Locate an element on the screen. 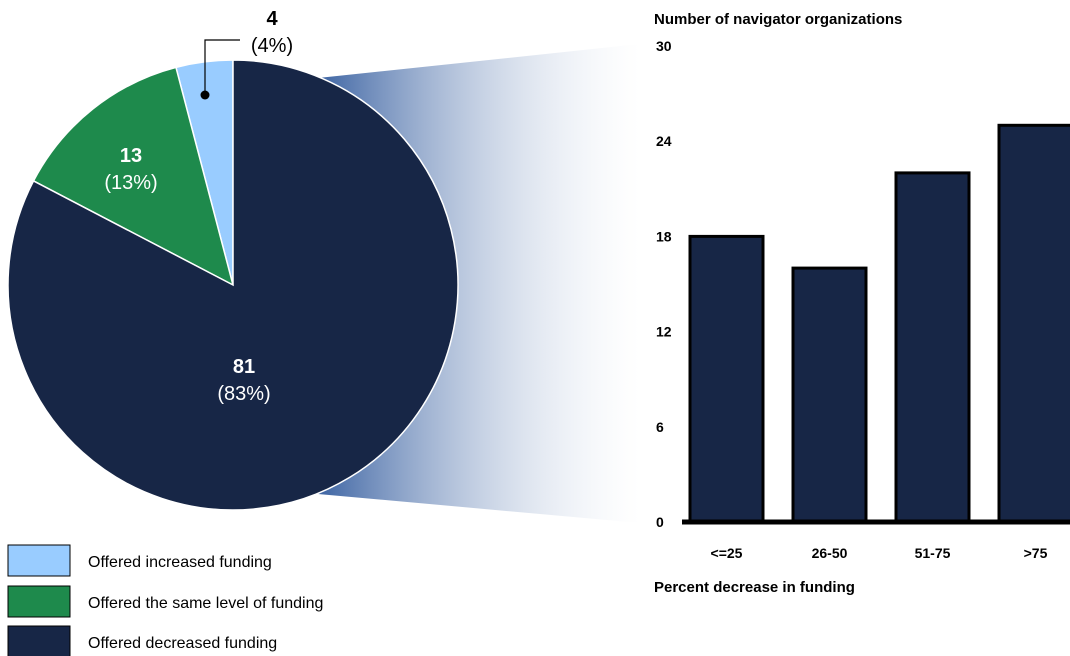  pie-label-same-percent: (13%) is located at coordinates (130, 183).